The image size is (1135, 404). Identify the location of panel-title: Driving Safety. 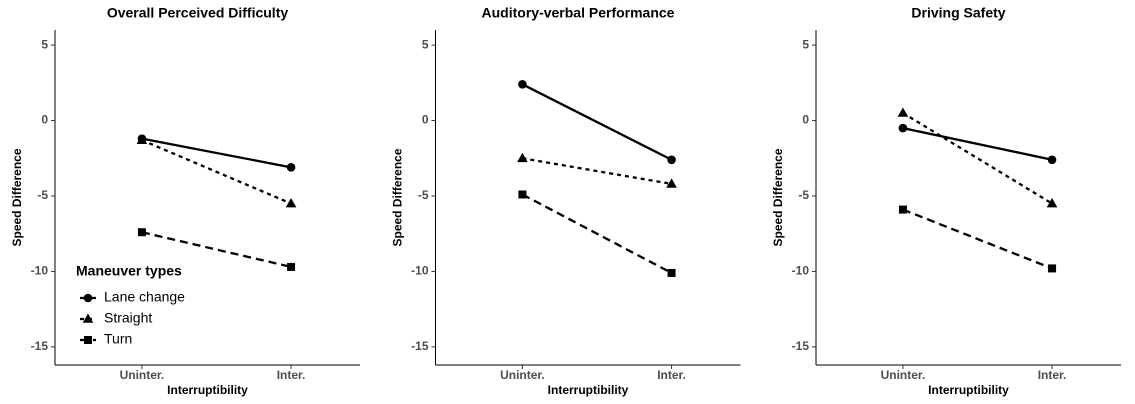
(958, 13).